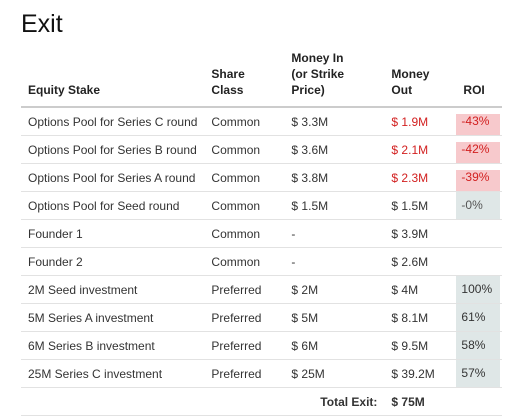 The image size is (527, 418). What do you see at coordinates (474, 90) in the screenshot?
I see `header-roi: ROI` at bounding box center [474, 90].